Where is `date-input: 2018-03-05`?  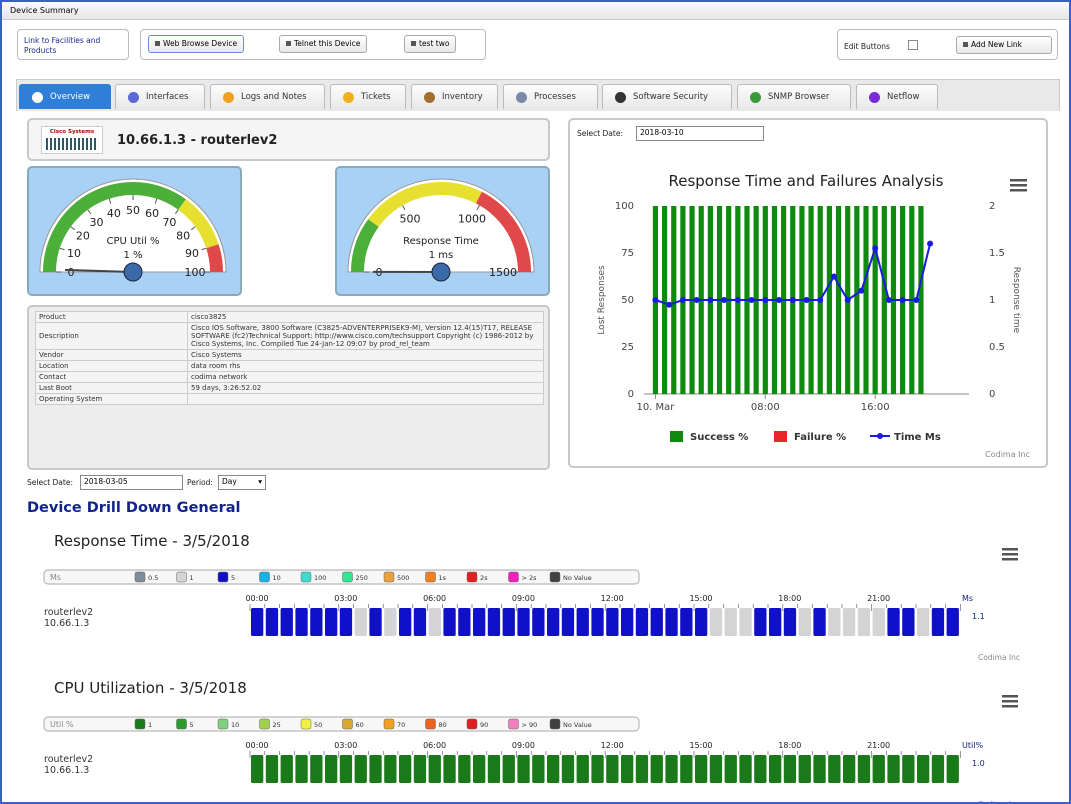
date-input: 2018-03-05 is located at coordinates (131, 482).